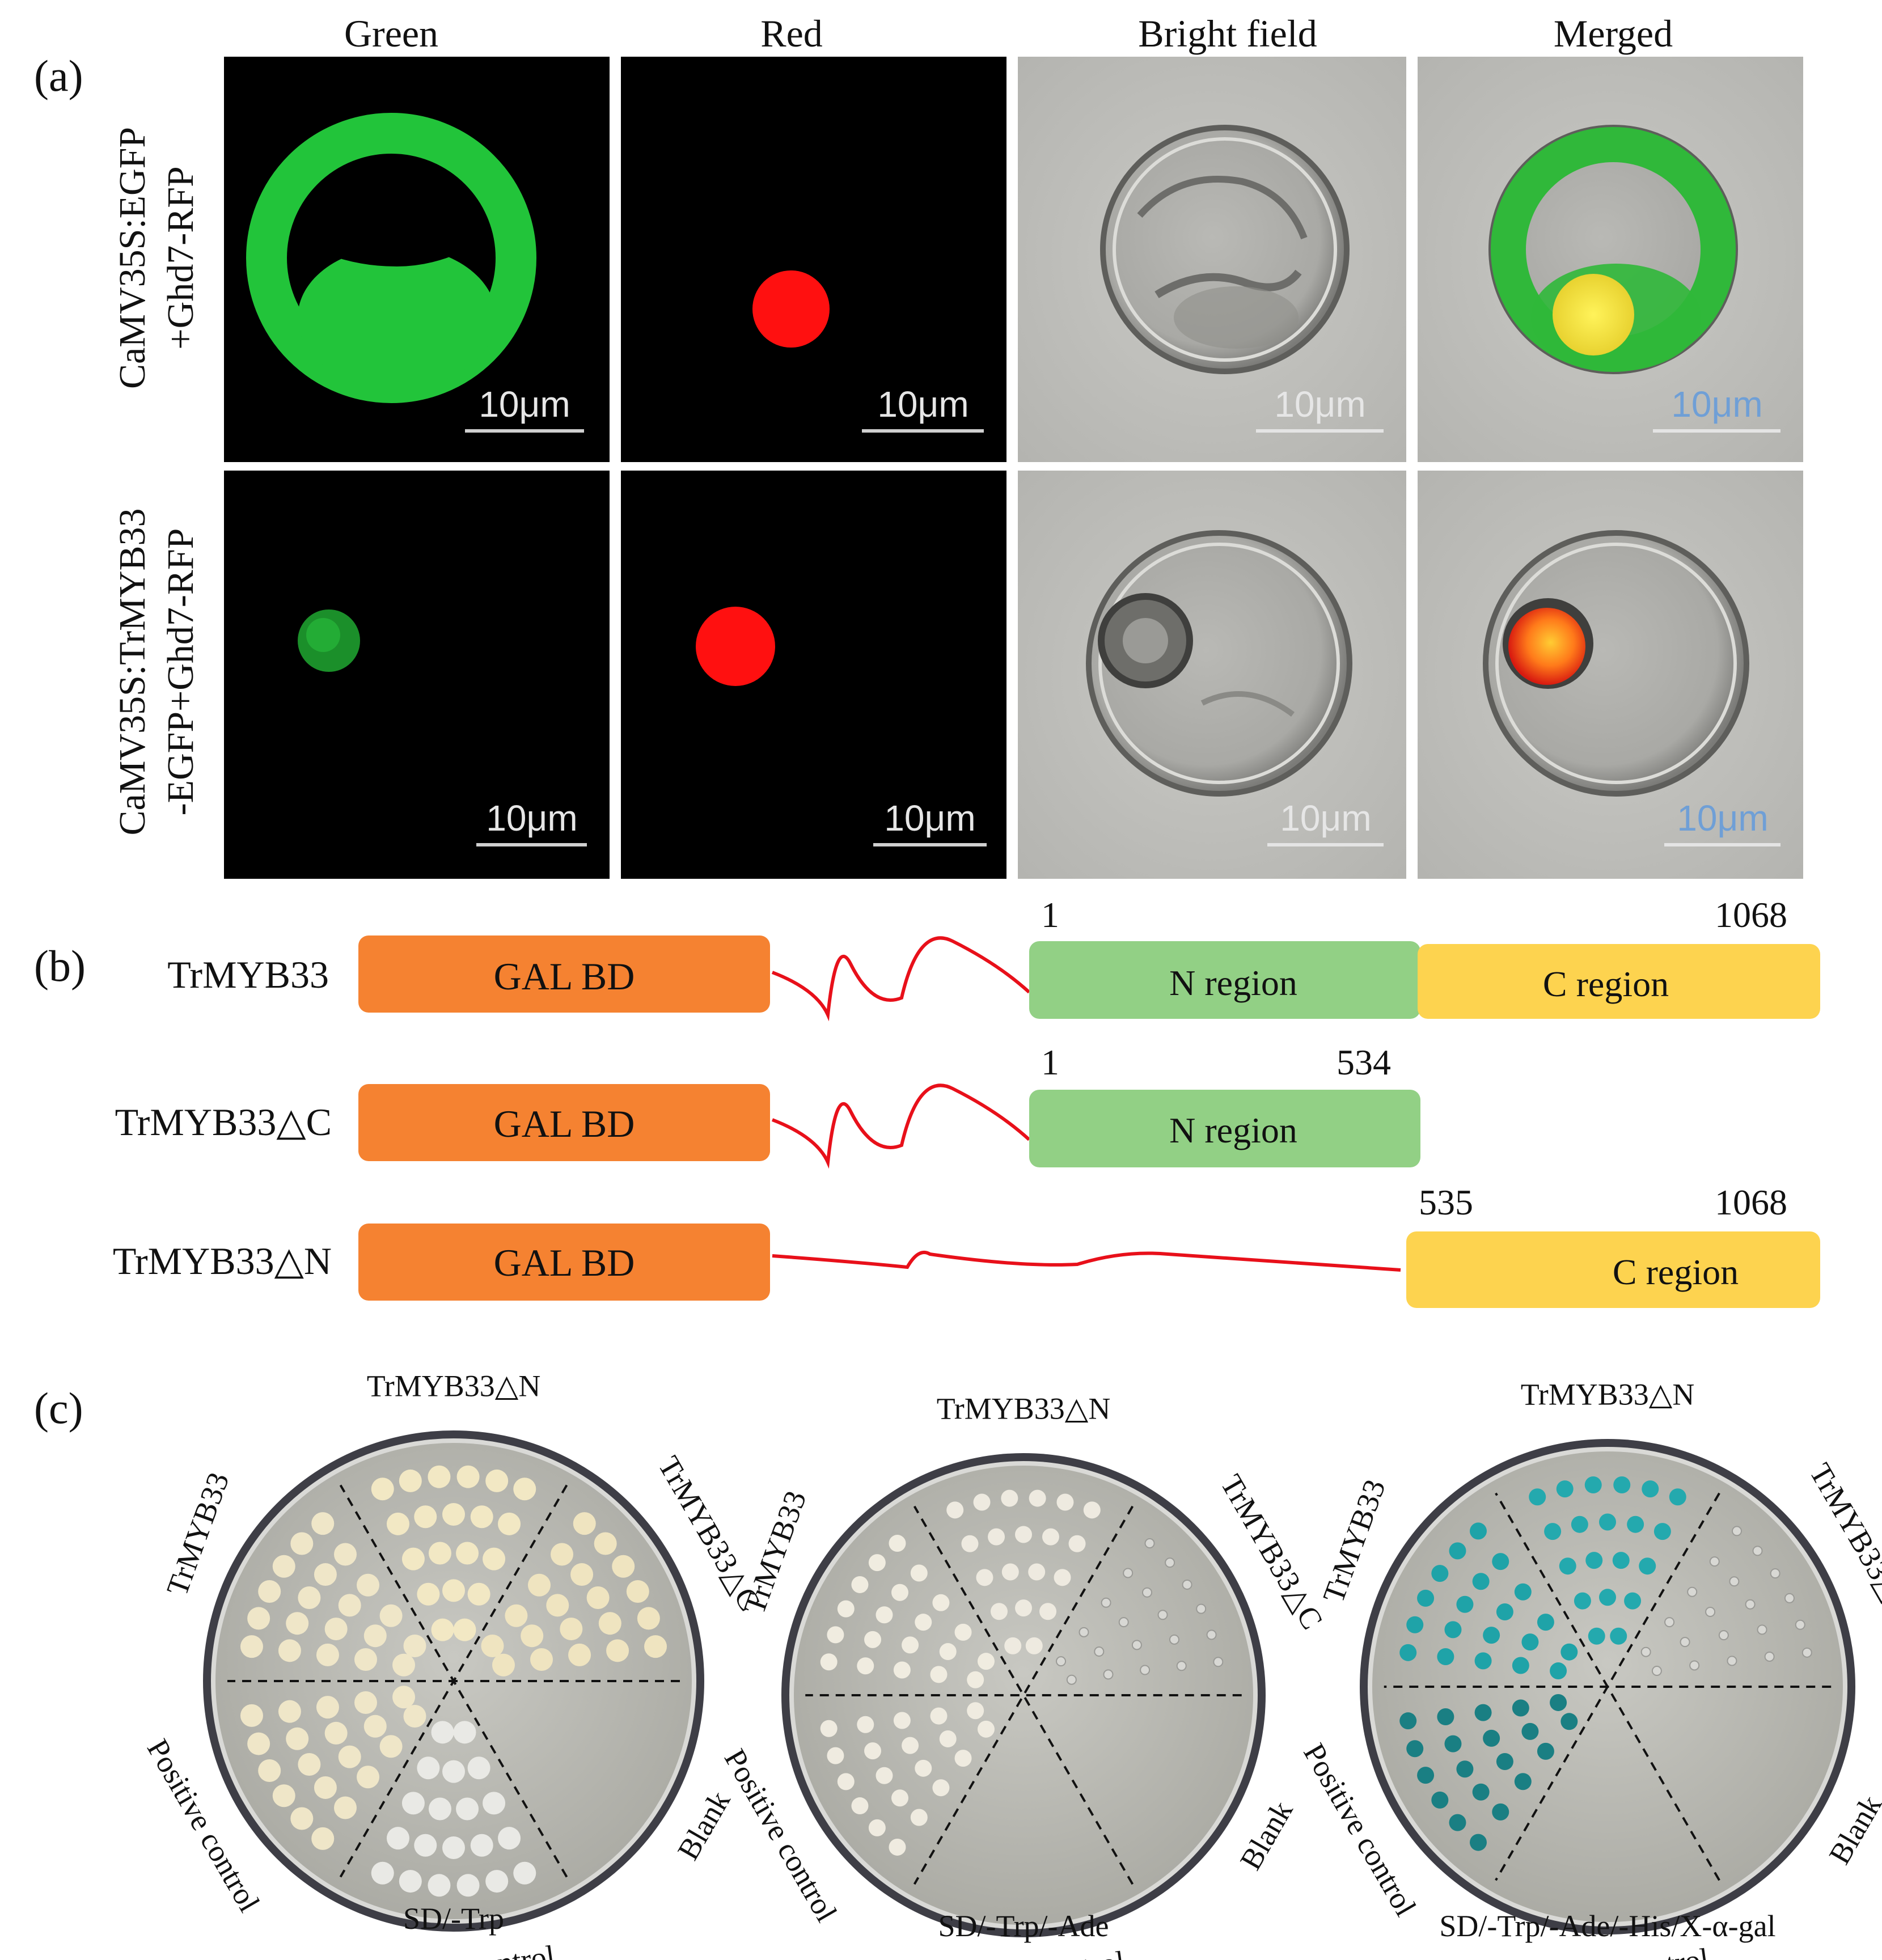  Describe the element at coordinates (223, 1122) in the screenshot. I see `construct-name: TrMYB33△C` at that location.